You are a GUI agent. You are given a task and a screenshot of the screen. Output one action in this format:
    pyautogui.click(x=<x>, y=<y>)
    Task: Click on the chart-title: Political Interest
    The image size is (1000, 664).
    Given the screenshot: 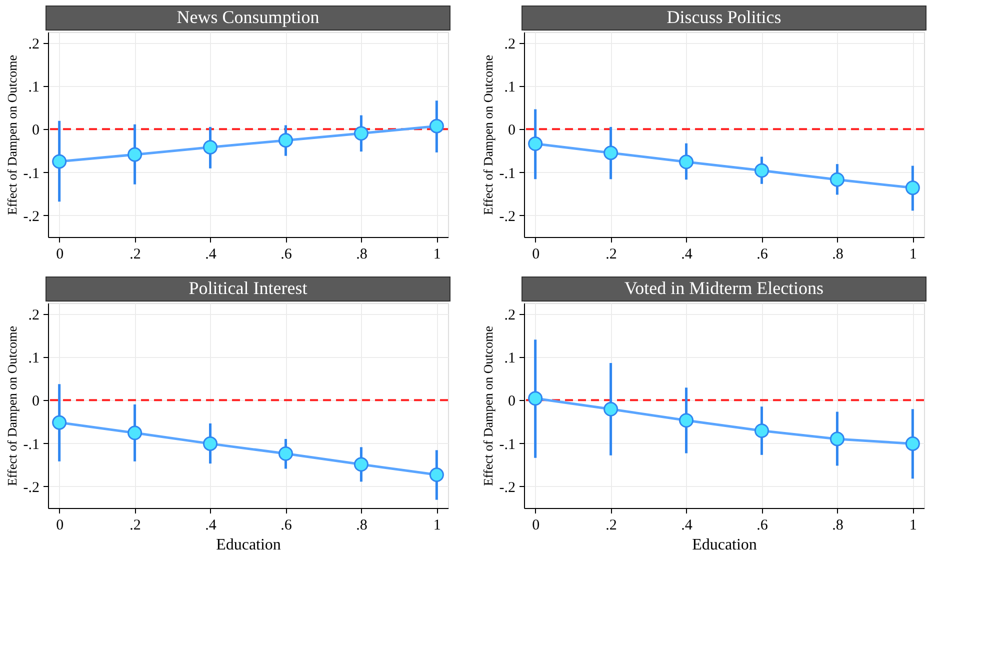 What is the action you would take?
    pyautogui.click(x=248, y=288)
    